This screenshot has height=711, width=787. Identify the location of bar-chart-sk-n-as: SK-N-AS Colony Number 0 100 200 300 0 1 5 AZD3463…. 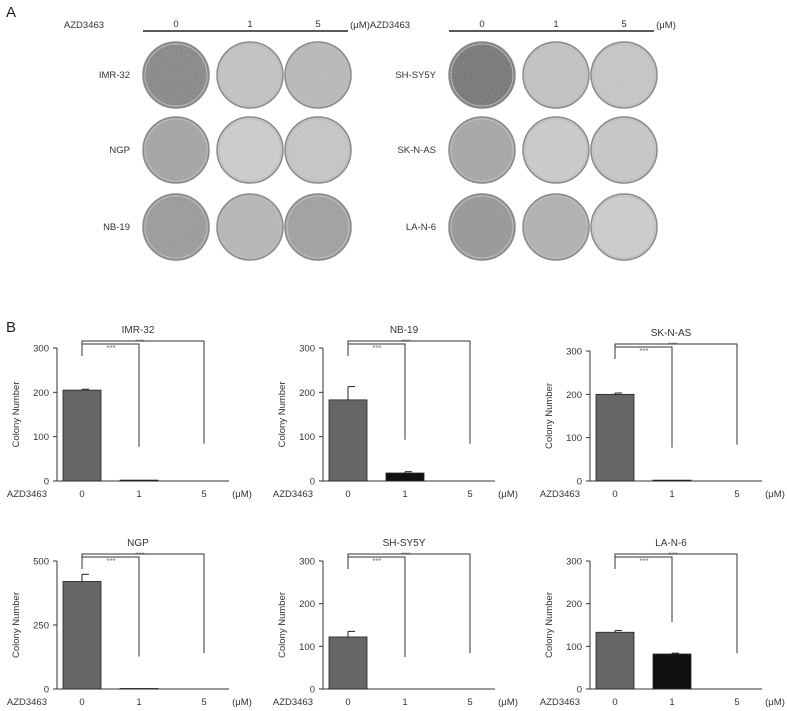
(662, 414).